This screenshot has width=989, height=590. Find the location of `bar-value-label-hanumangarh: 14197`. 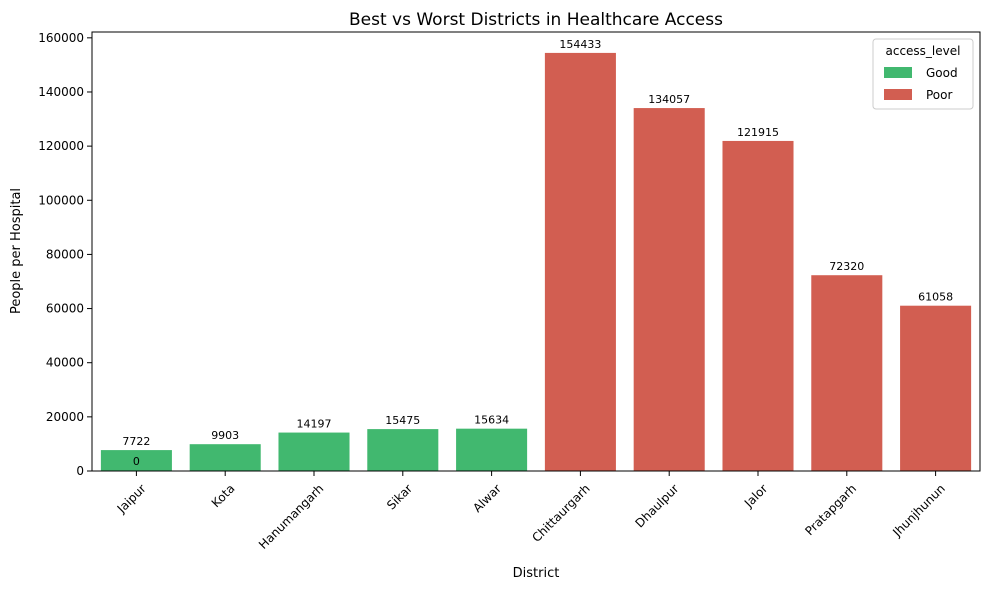

bar-value-label-hanumangarh: 14197 is located at coordinates (314, 424).